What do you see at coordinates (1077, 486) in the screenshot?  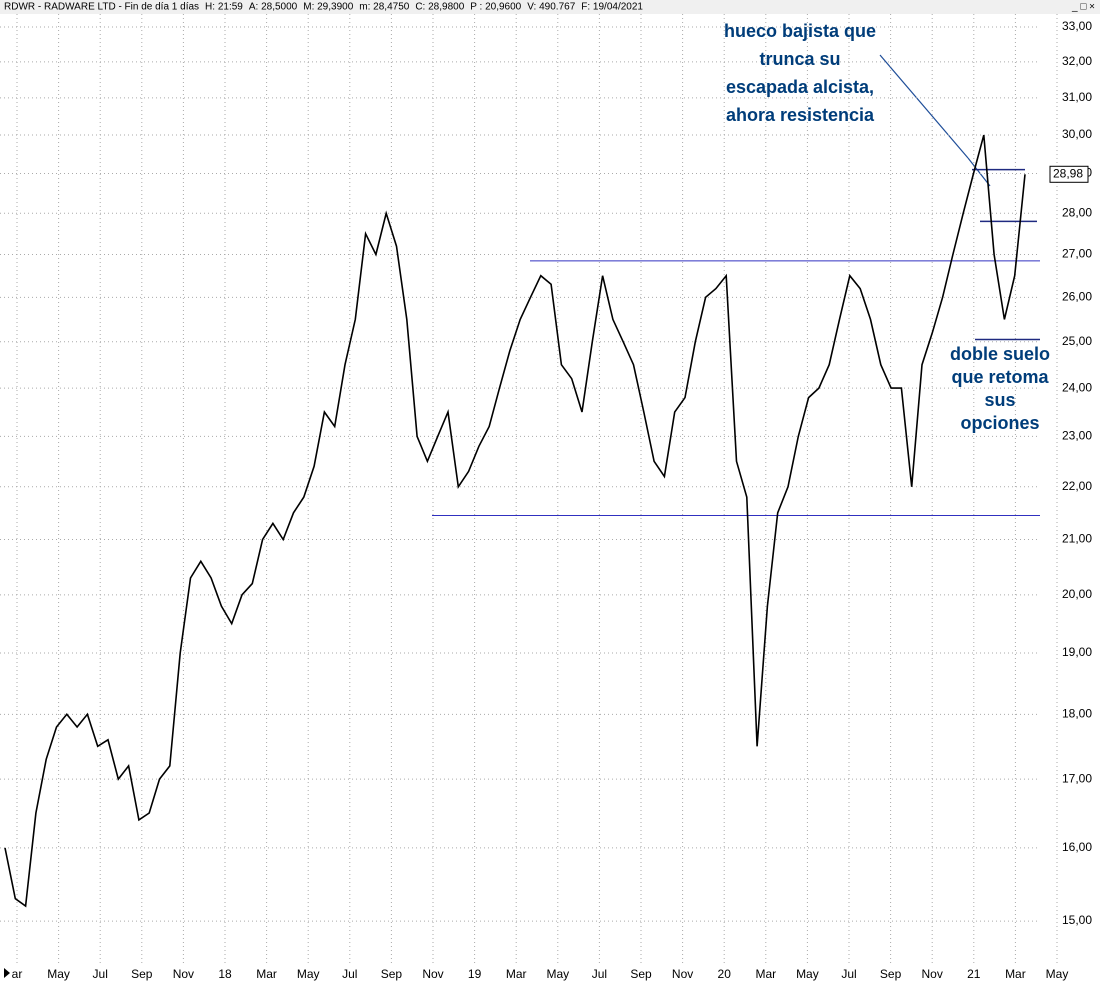 I see `y-tick-label: 22,00` at bounding box center [1077, 486].